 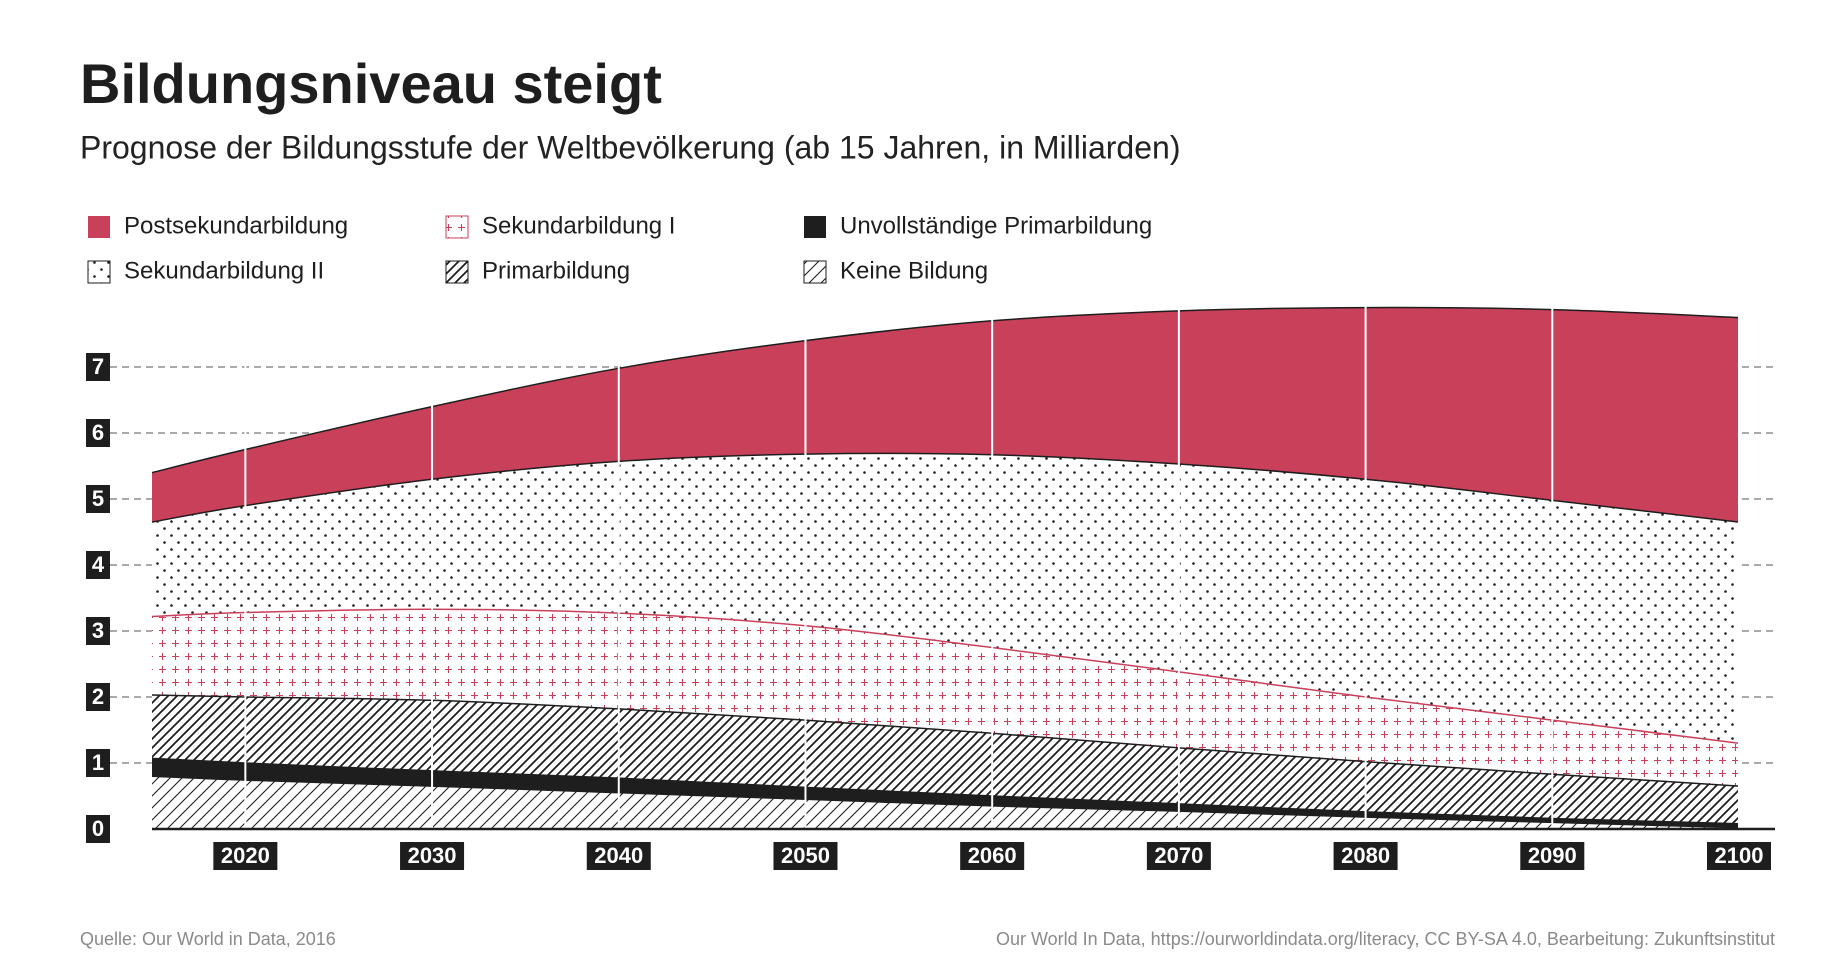 I want to click on y-tick-label: 0, so click(x=98, y=828).